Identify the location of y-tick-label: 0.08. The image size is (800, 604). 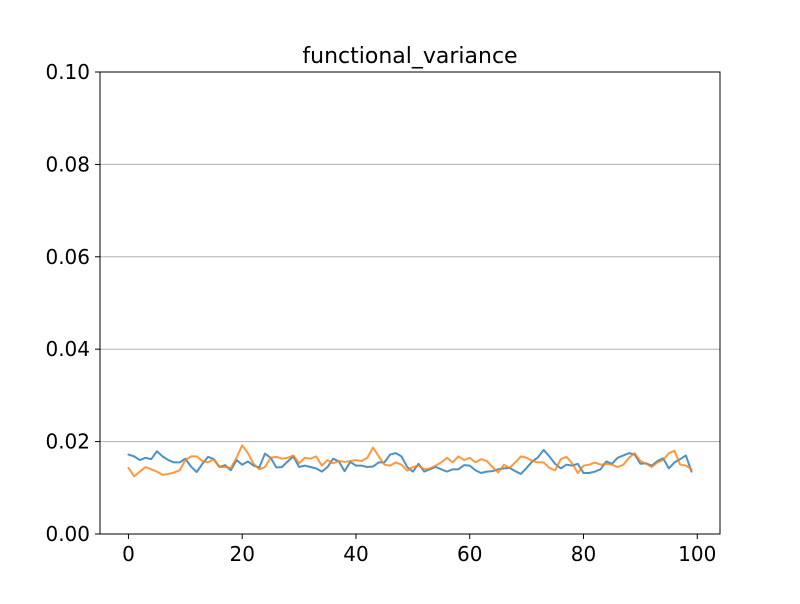
(67, 164).